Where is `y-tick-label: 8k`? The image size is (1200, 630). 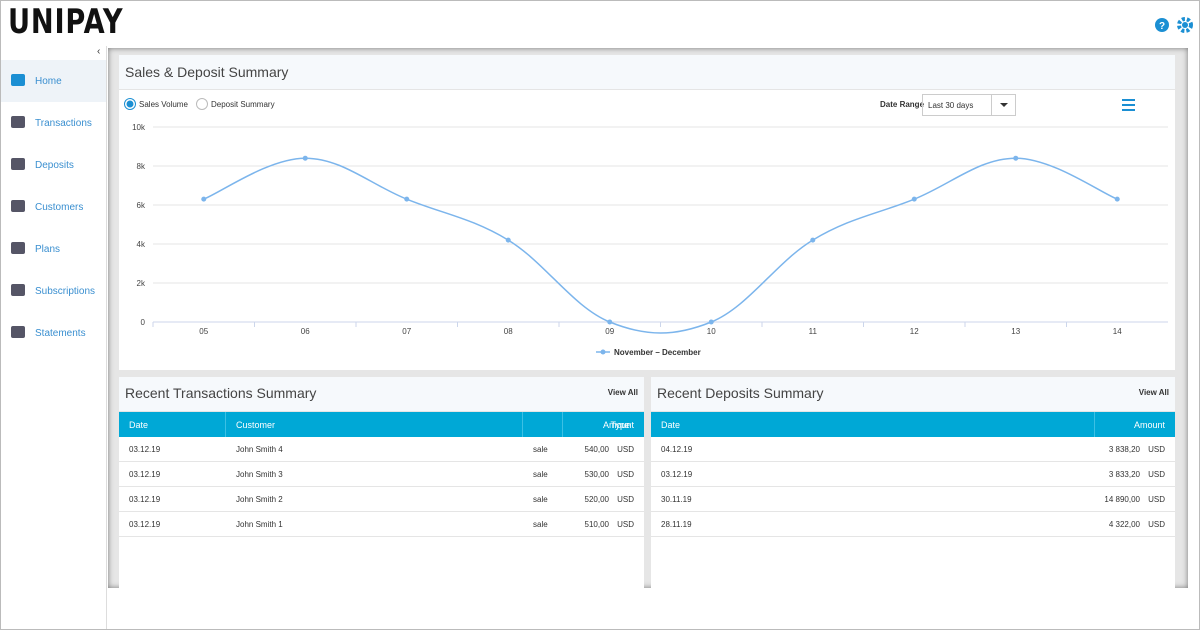 y-tick-label: 8k is located at coordinates (141, 166).